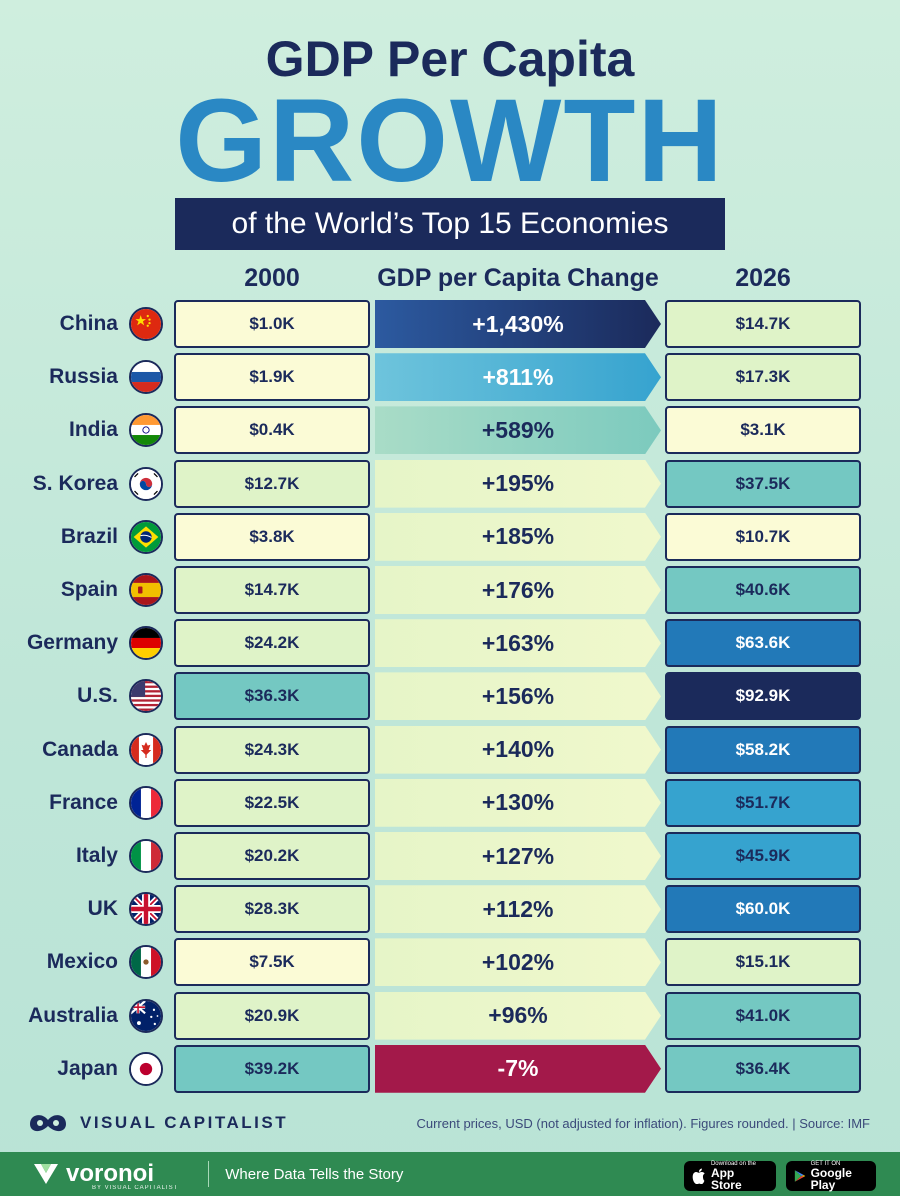 This screenshot has height=1196, width=900. I want to click on subtitle-banner: of the World’s Top 15 Economies, so click(450, 224).